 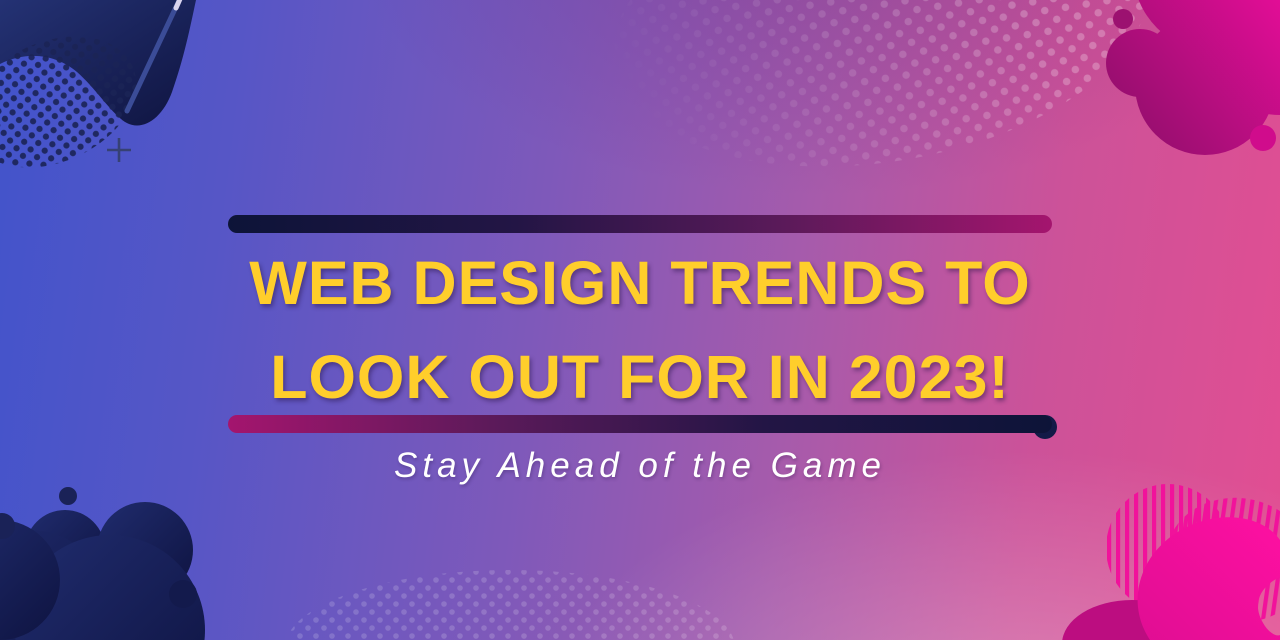 I want to click on bottom-left-navy-cloud-blob, so click(x=102, y=571).